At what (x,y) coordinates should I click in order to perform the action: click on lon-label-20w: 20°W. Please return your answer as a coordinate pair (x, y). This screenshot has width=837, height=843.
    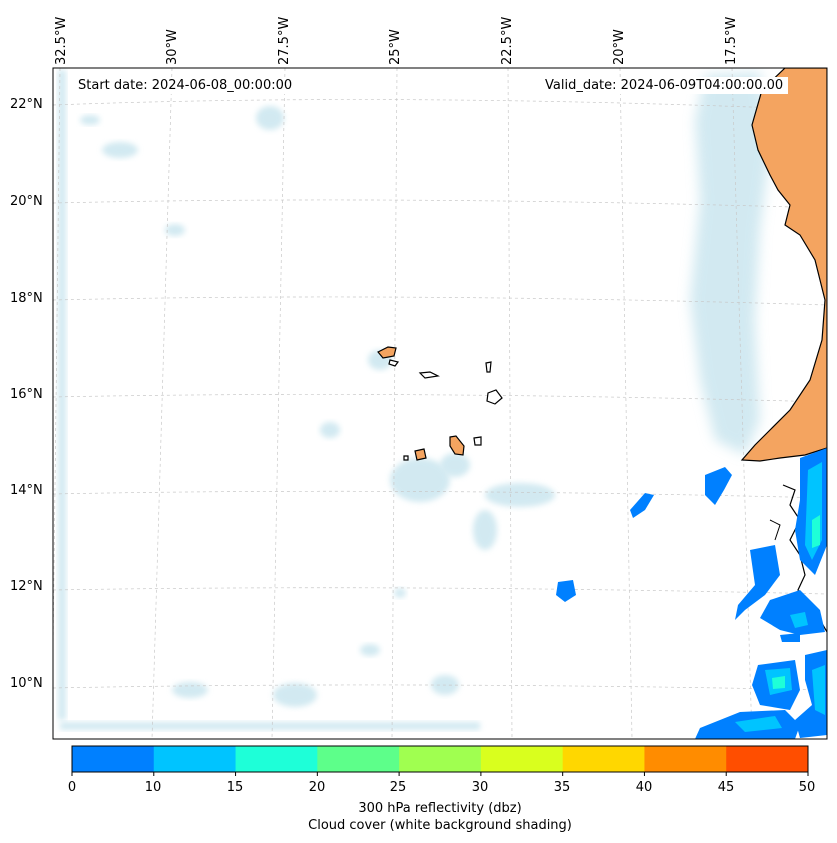
    Looking at the image, I should click on (619, 47).